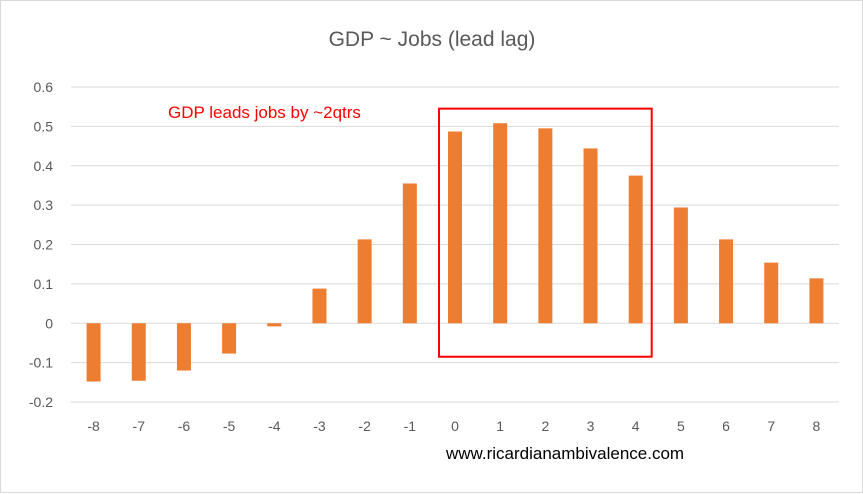  I want to click on x-tick-label: -4, so click(274, 426).